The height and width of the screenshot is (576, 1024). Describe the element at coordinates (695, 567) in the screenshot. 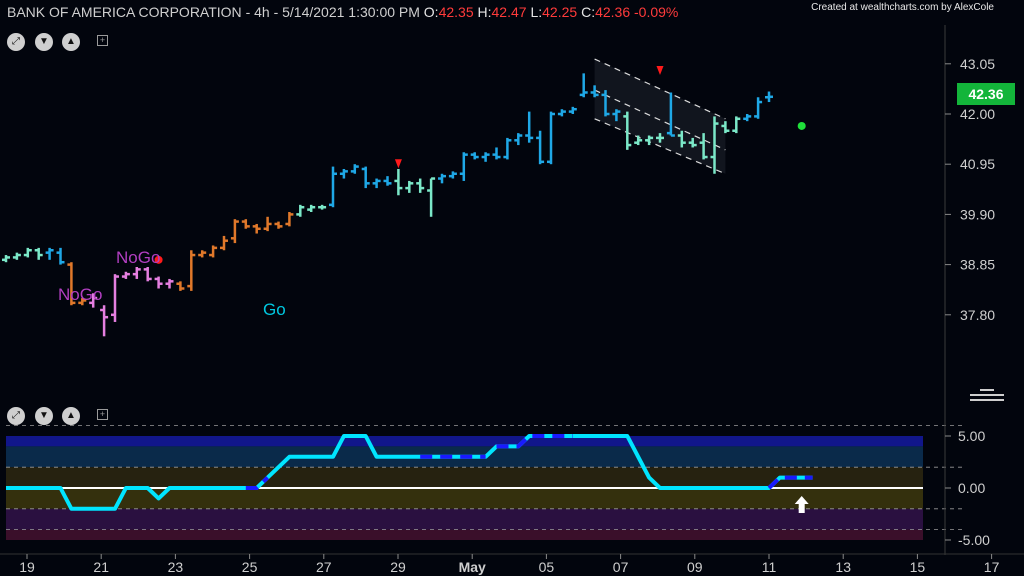

I see `x-tick-label: 09` at that location.